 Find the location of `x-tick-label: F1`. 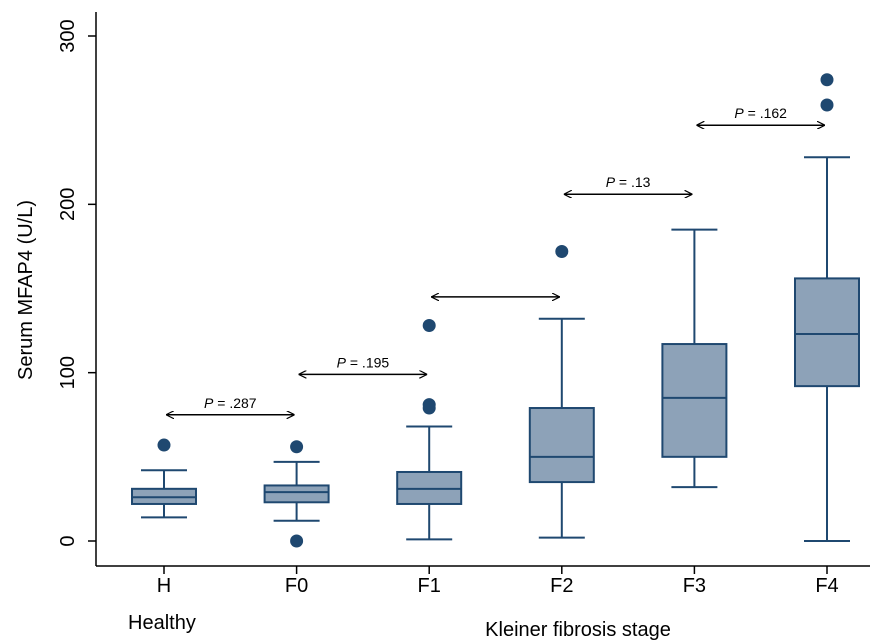

x-tick-label: F1 is located at coordinates (429, 586).